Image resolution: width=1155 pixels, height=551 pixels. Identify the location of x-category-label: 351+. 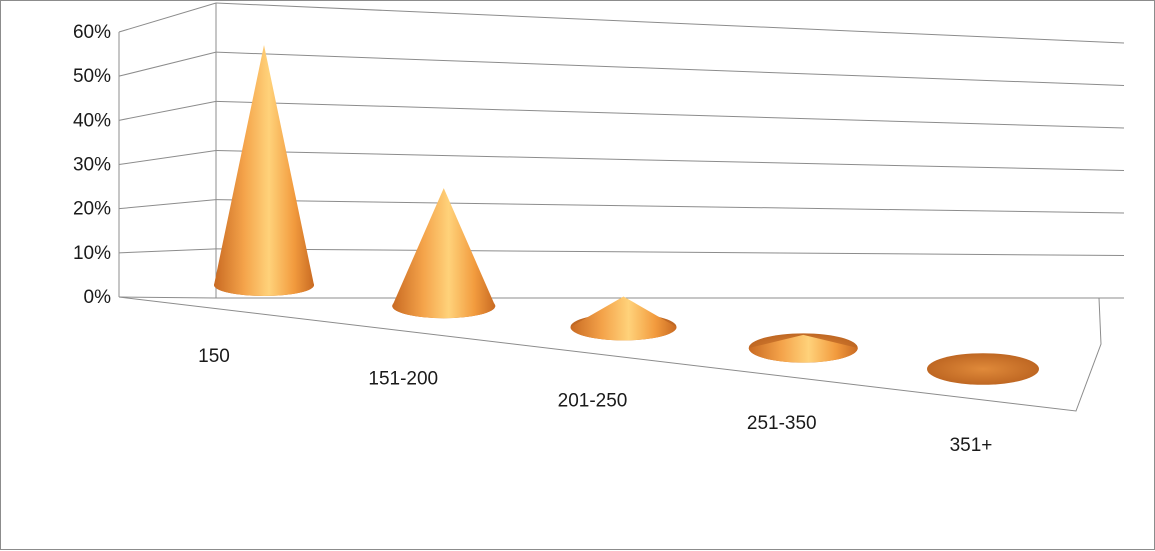
(971, 445).